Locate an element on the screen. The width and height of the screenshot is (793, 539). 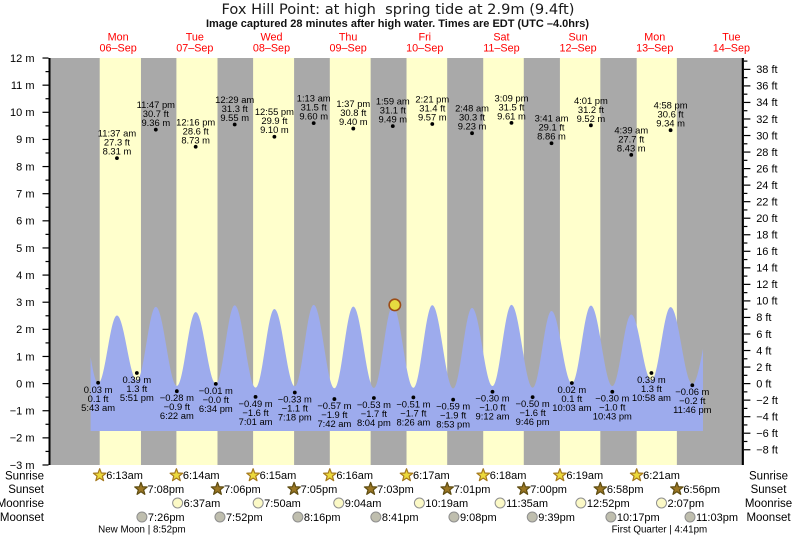
left-axis-label: 1 m is located at coordinates (25, 357).